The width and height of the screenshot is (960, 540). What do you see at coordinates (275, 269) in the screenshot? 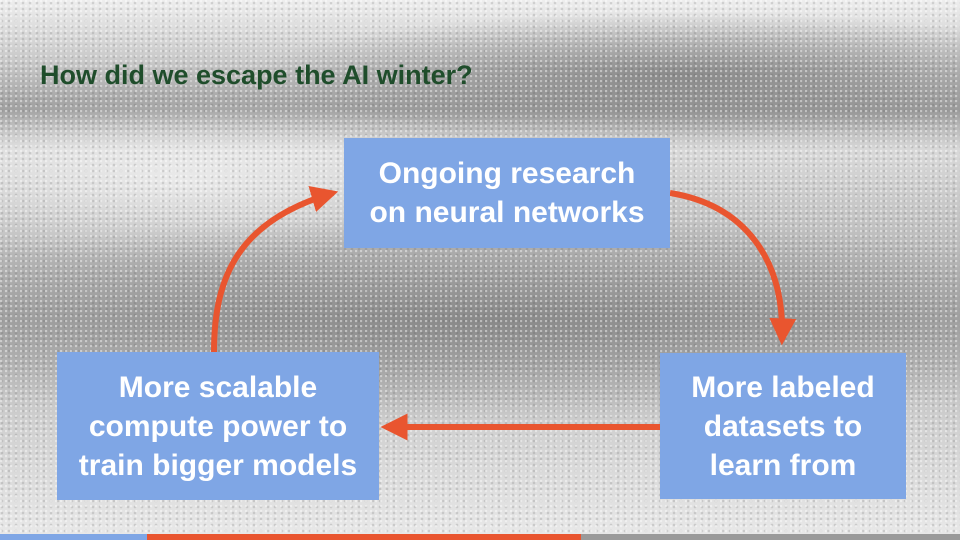
I see `arrow-compute-to-research` at bounding box center [275, 269].